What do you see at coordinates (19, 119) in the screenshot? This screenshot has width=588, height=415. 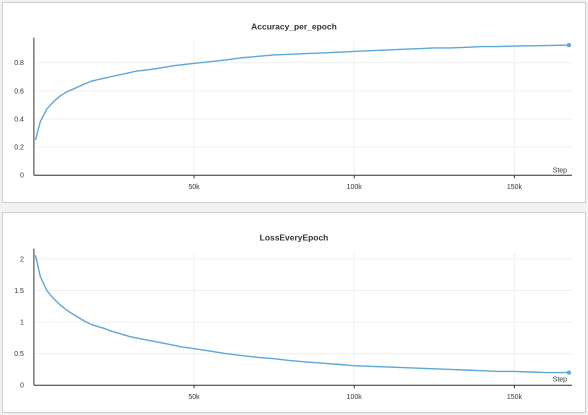 I see `y-tick-label: 0.4` at bounding box center [19, 119].